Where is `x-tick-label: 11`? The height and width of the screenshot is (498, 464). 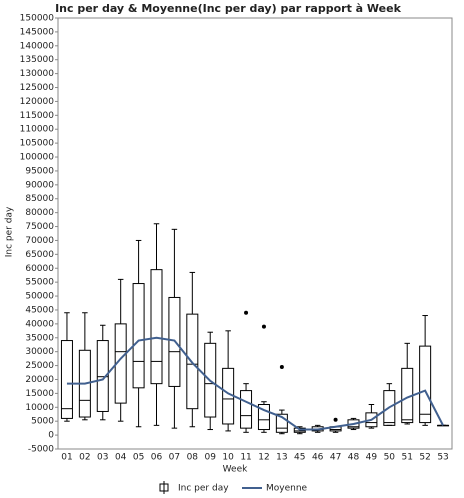 x-tick-label: 11 is located at coordinates (245, 458).